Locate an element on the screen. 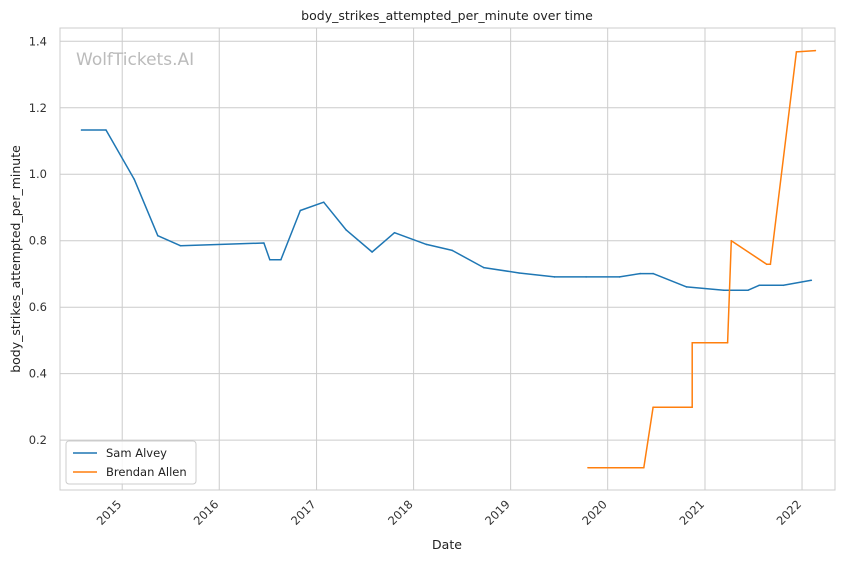 Image resolution: width=844 pixels, height=561 pixels. legend: Sam Alvey Brendan Allen is located at coordinates (131, 462).